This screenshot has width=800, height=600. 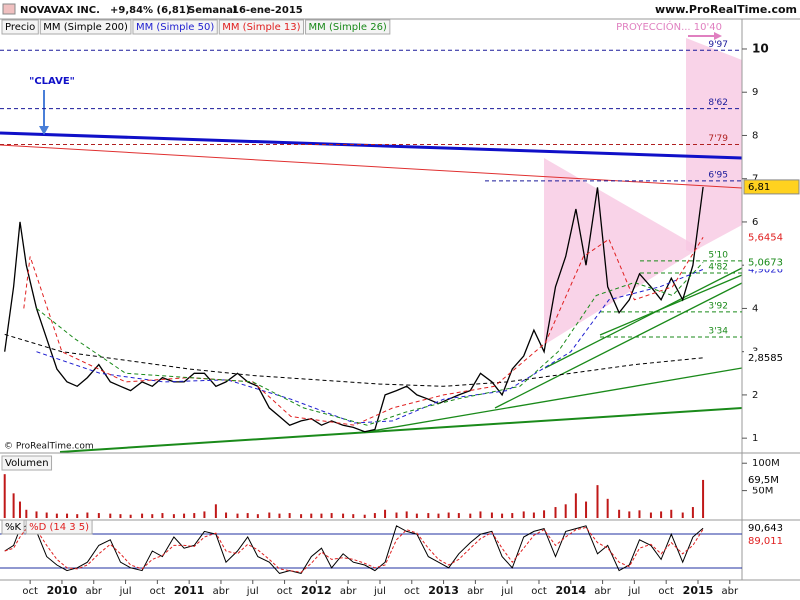 I want to click on x-tick-label: 2011, so click(x=189, y=590).